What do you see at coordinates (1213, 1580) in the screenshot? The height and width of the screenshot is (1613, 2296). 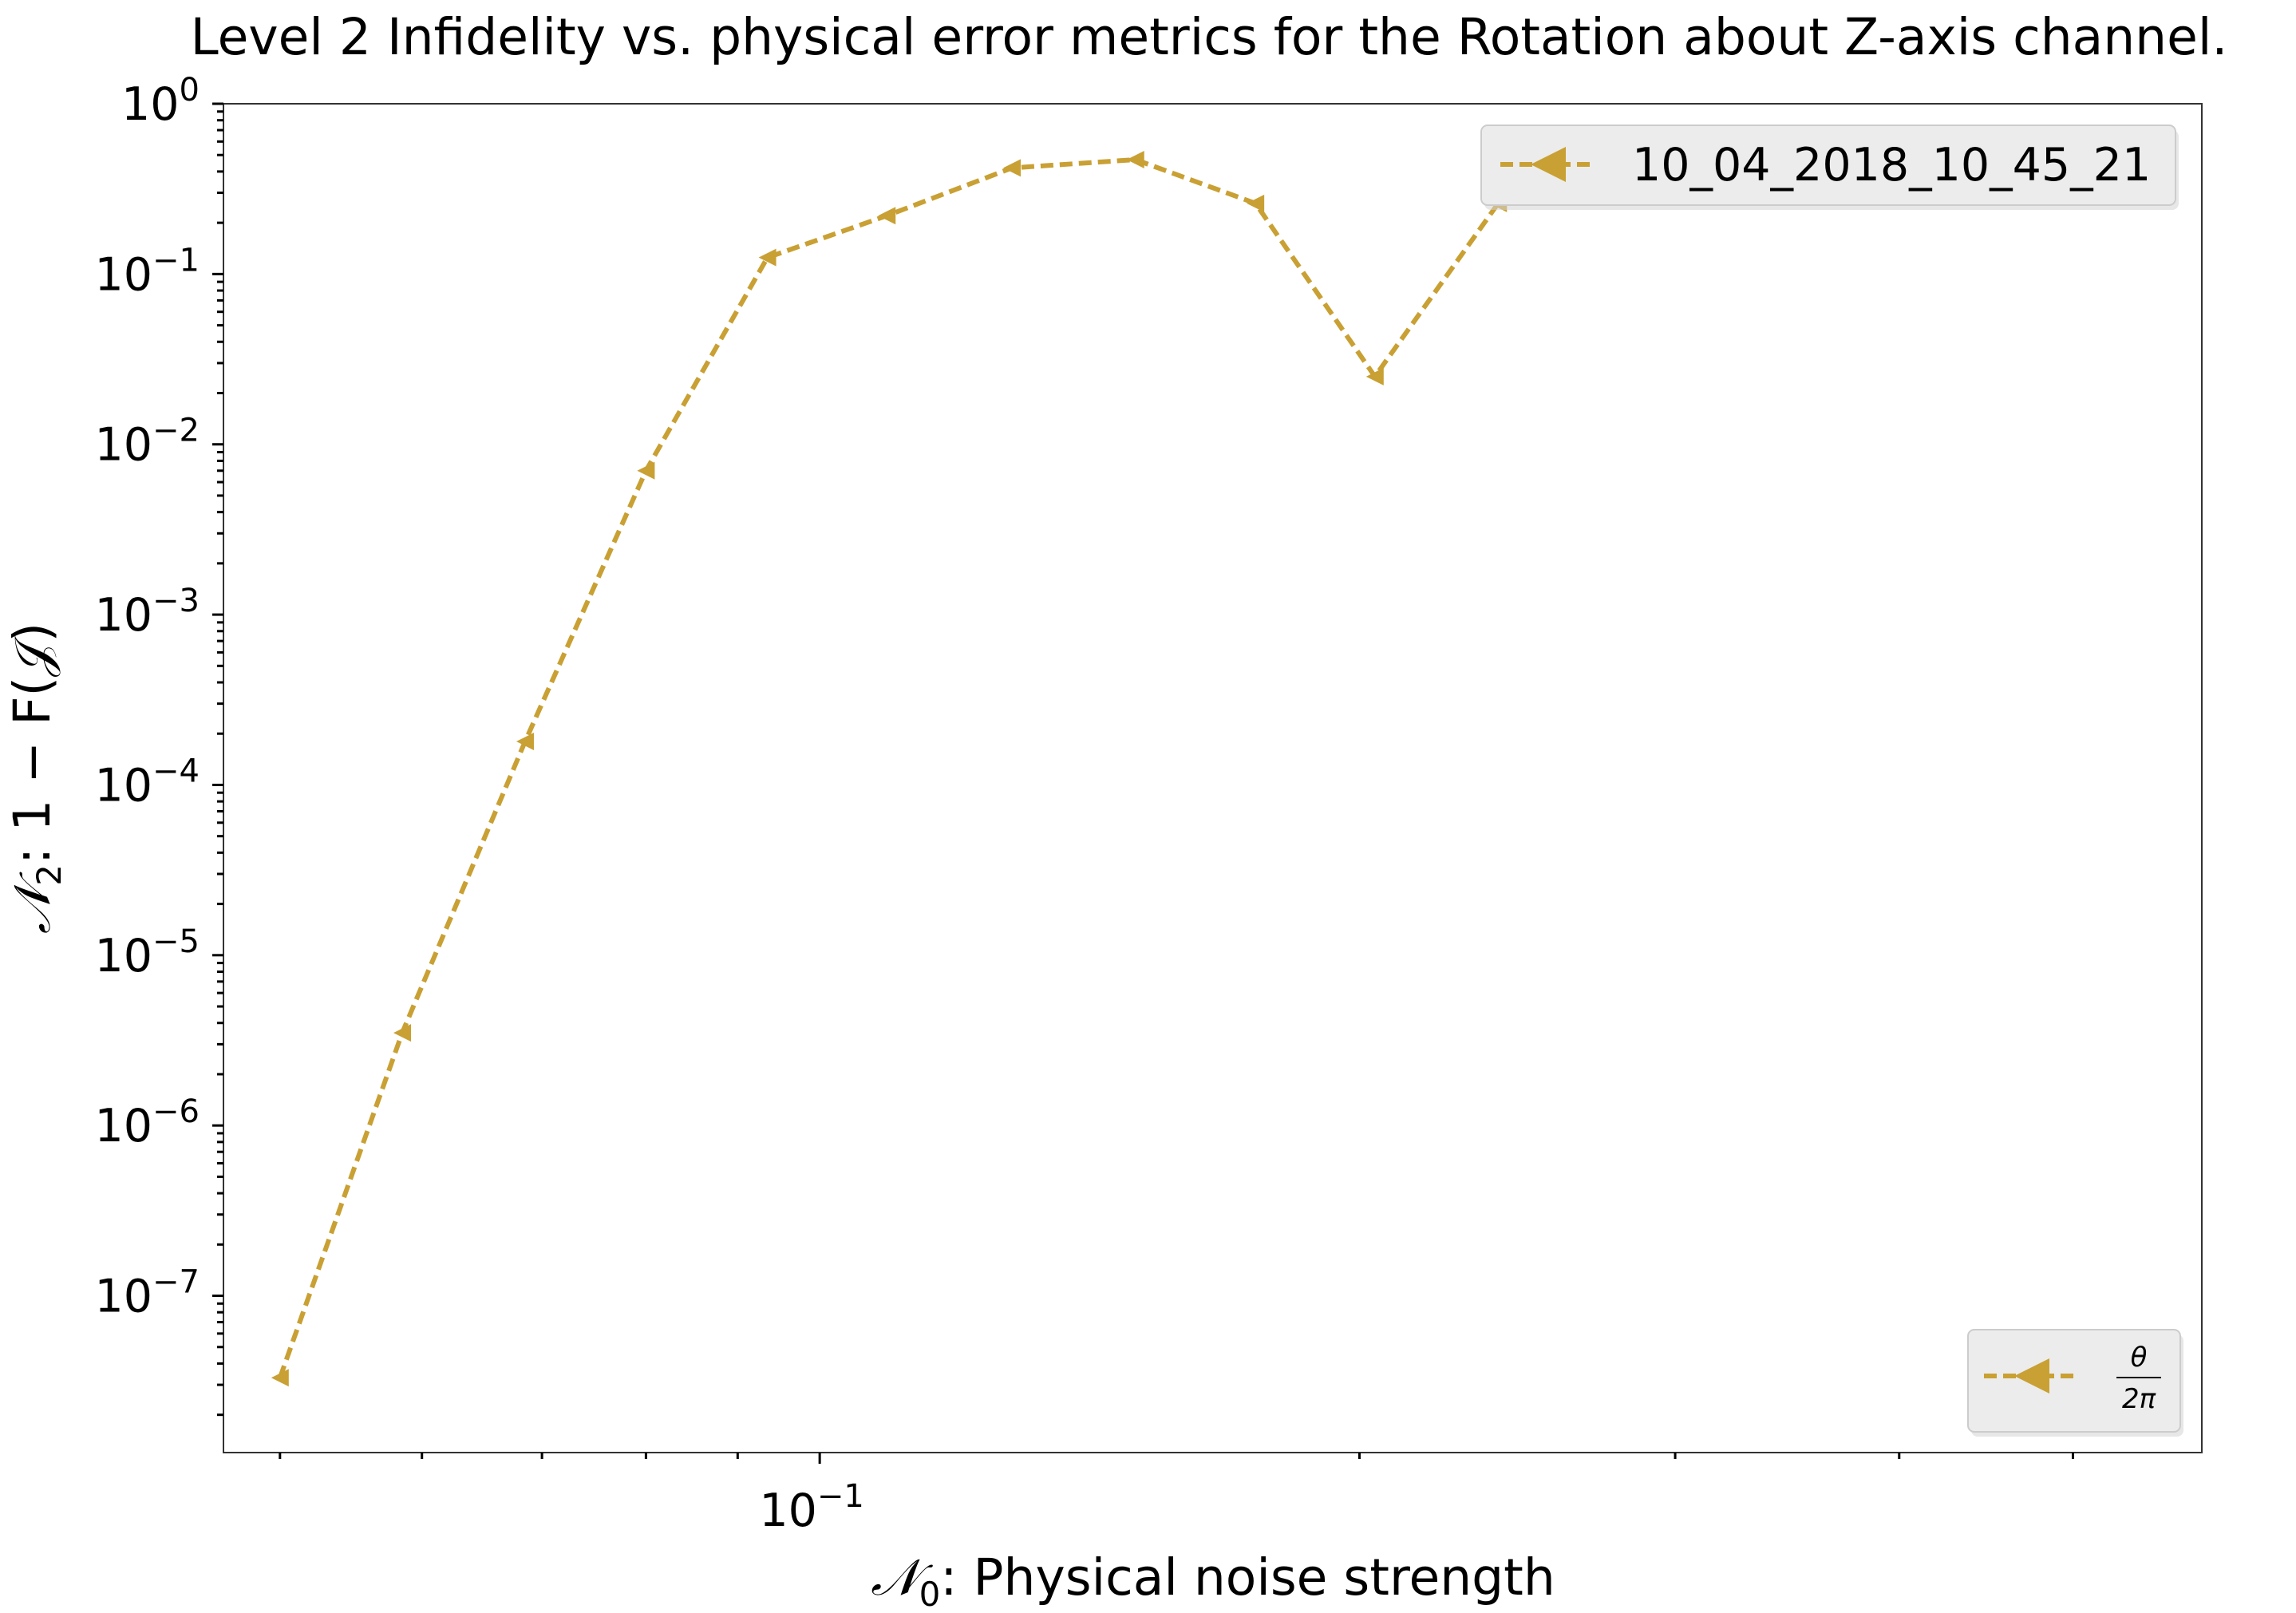 I see `x-axis-label: 𝒩0: Physical noise strength` at bounding box center [1213, 1580].